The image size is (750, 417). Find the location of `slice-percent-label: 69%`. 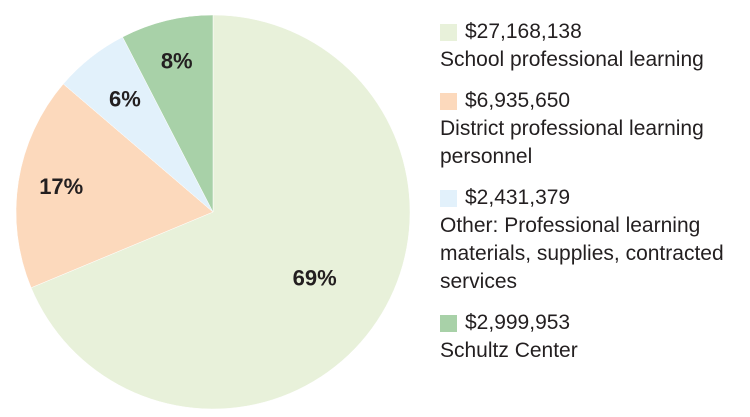

slice-percent-label: 69% is located at coordinates (315, 278).